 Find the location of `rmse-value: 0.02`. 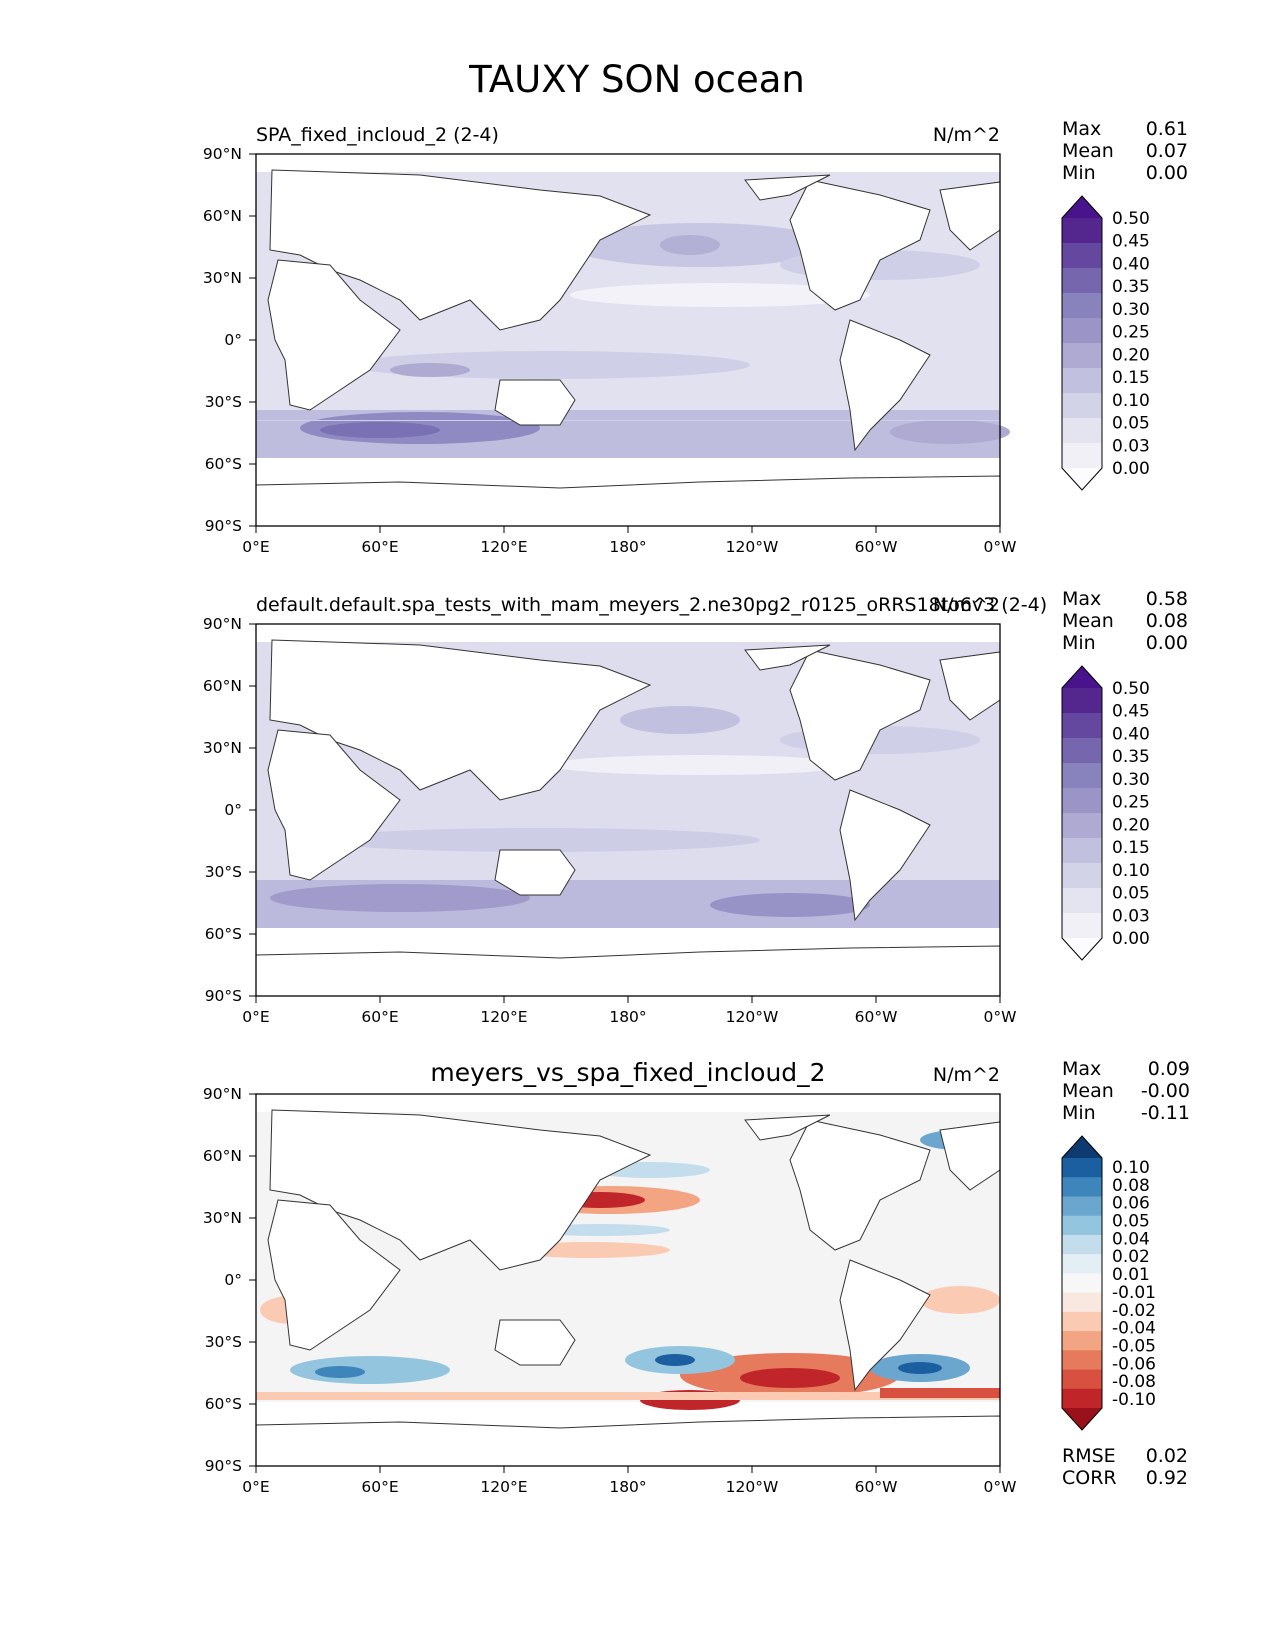

rmse-value: 0.02 is located at coordinates (1167, 1456).